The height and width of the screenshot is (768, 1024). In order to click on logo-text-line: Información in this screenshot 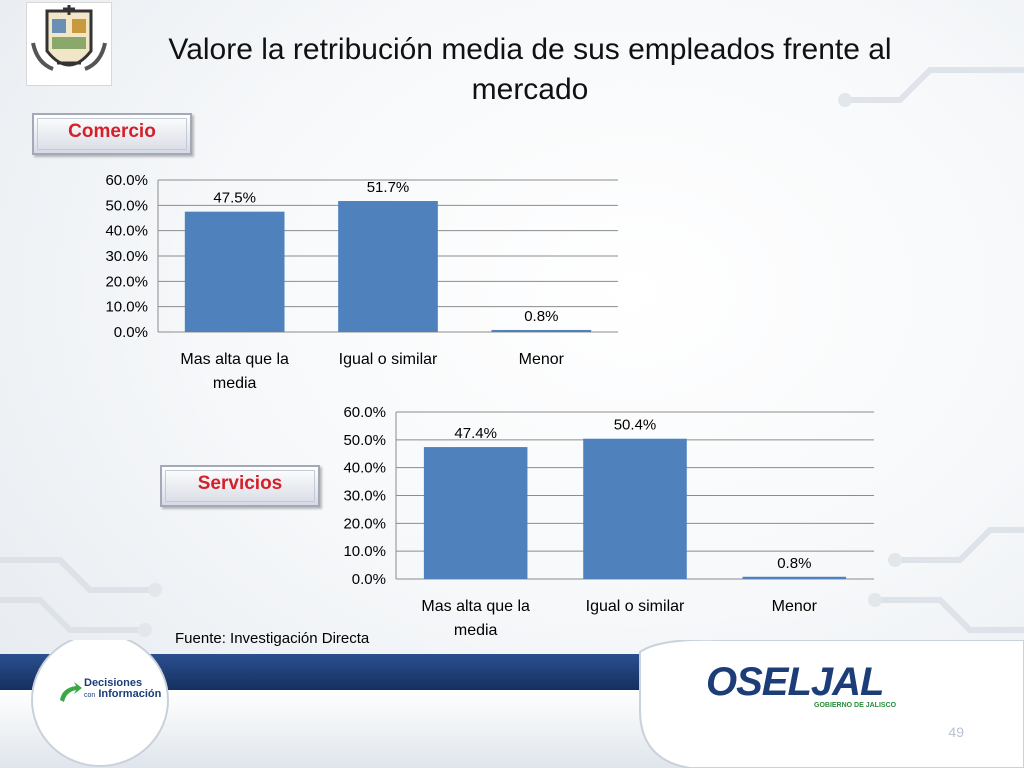, I will do `click(130, 694)`.